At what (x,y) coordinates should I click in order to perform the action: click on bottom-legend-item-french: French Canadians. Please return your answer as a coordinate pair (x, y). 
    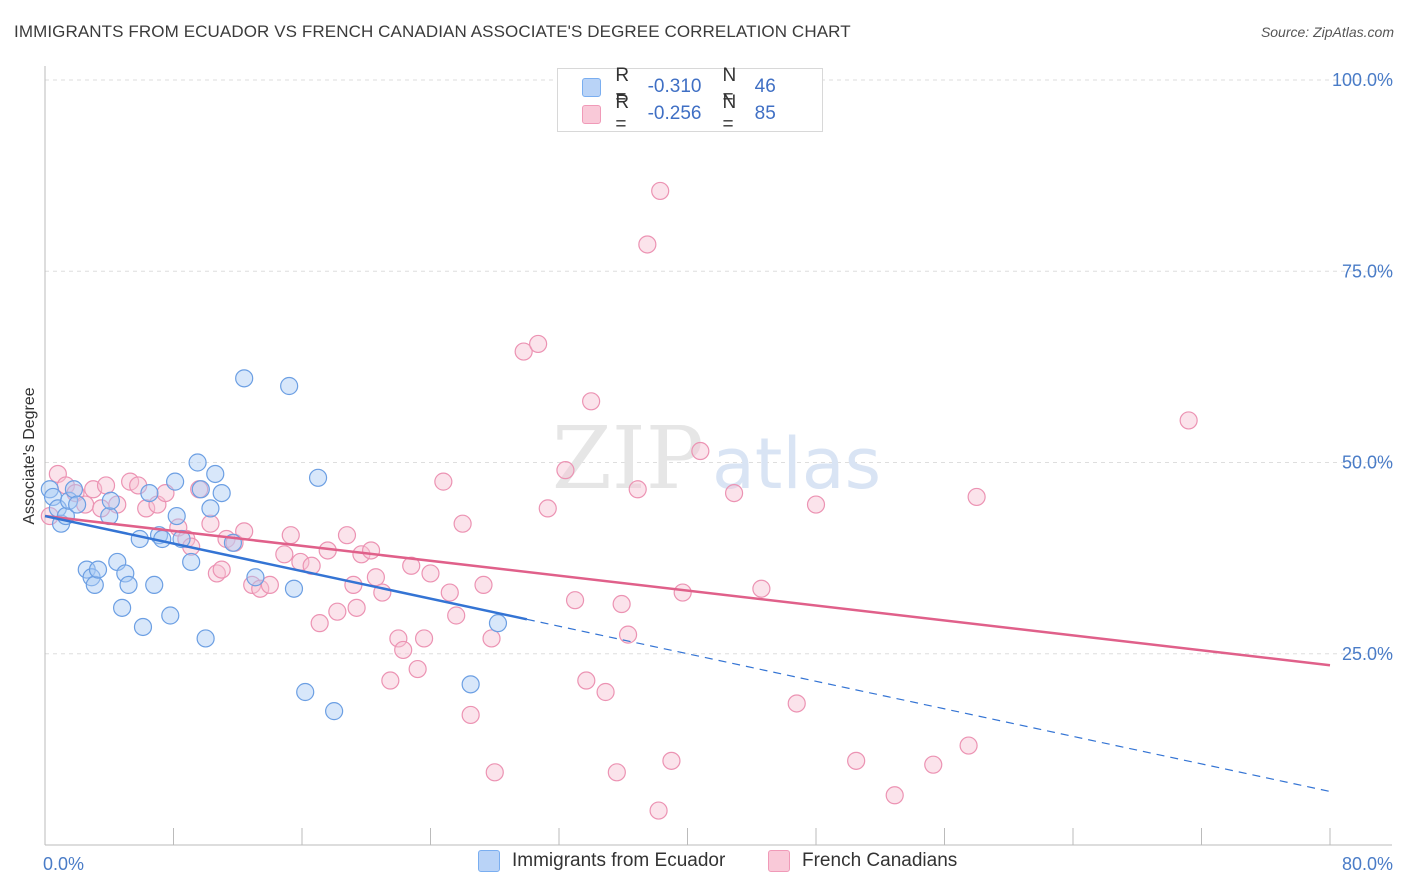
    Looking at the image, I should click on (862, 861).